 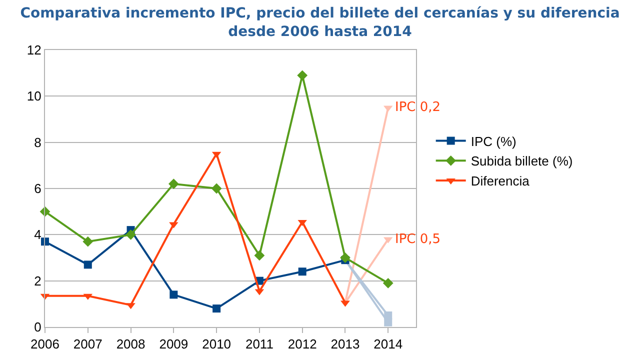 What do you see at coordinates (131, 344) in the screenshot?
I see `x-tick-label: 2008` at bounding box center [131, 344].